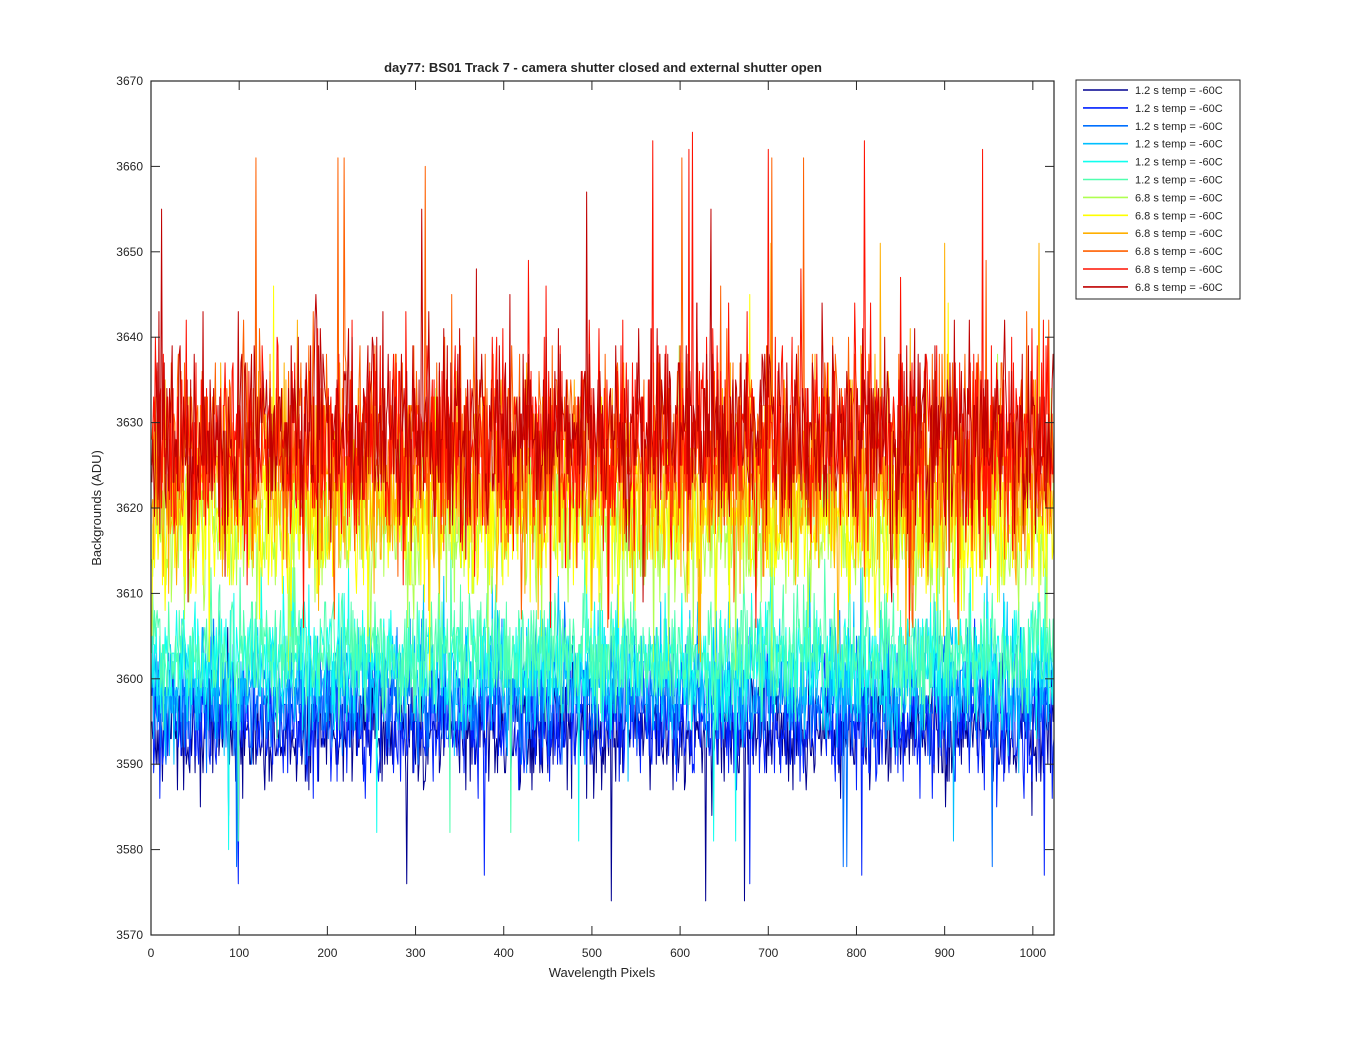 This screenshot has height=1050, width=1350. What do you see at coordinates (680, 953) in the screenshot?
I see `x-tick-label: 600` at bounding box center [680, 953].